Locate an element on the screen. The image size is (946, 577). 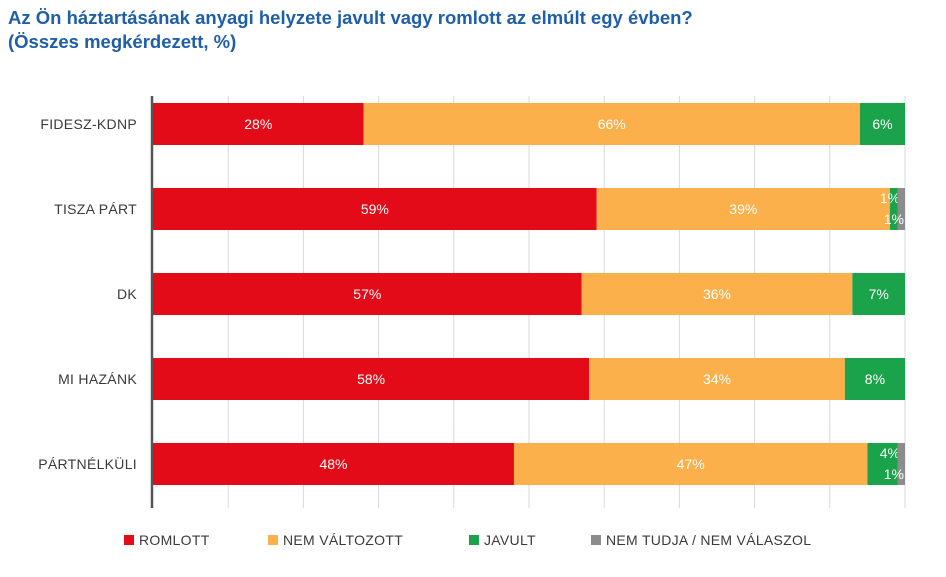
category-label: TISZA PÁRT is located at coordinates (95, 209).